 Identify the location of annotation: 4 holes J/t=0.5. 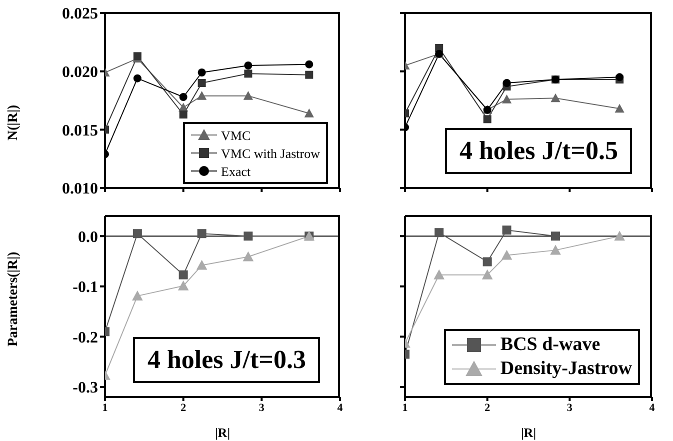
(538, 151).